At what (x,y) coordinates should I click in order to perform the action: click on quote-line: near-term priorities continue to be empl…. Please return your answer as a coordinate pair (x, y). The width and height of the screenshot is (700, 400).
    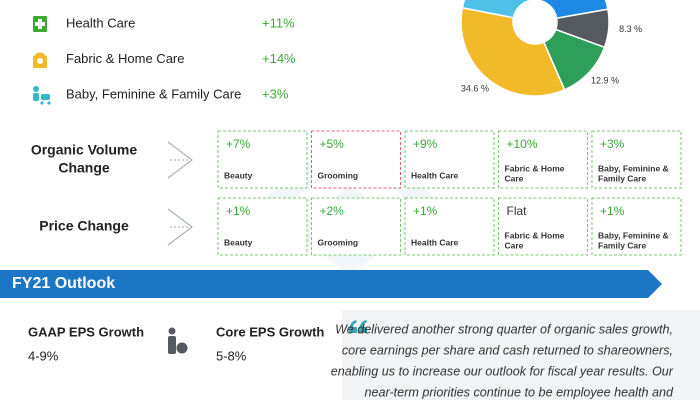
    Looking at the image, I should click on (519, 392).